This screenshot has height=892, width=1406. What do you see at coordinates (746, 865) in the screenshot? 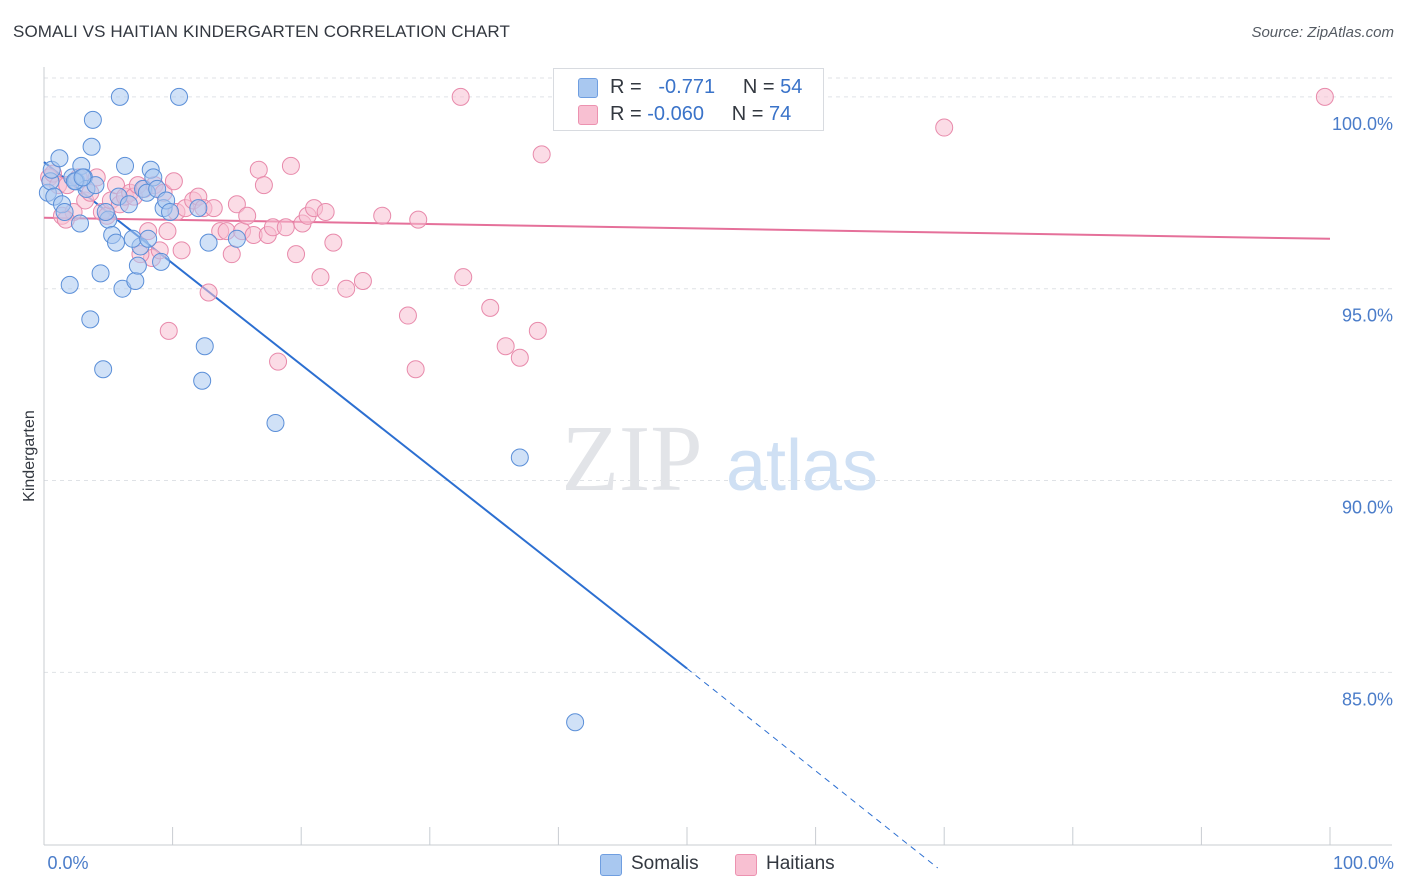
I see `bottom-legend-swatch-haitians` at bounding box center [746, 865].